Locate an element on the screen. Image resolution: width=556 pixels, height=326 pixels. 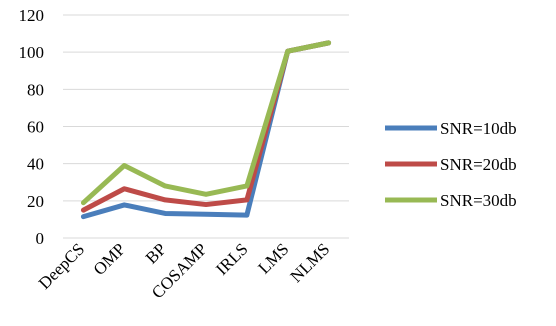
y-axis-ticks: 0 20 40 60 80 100 120 is located at coordinates (32, 127).